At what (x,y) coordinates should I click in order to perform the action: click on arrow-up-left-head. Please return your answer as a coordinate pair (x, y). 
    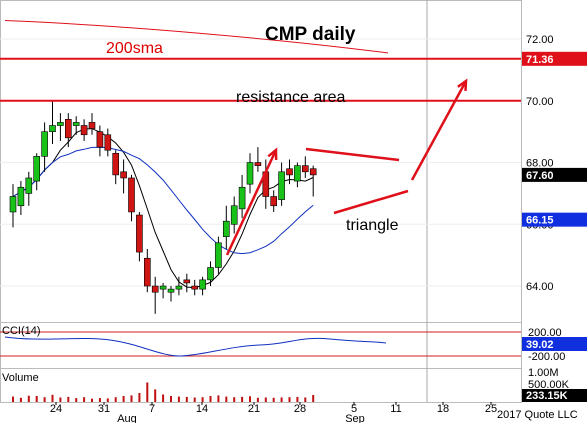
    Looking at the image, I should click on (272, 154).